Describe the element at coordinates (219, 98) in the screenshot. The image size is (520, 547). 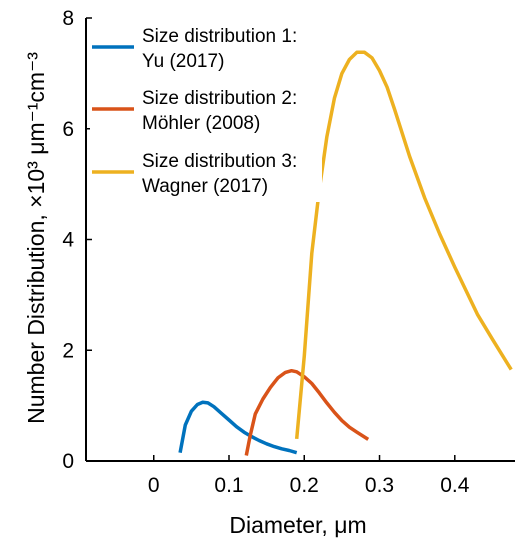
I see `legend-label-line1: Size distribution 2:` at that location.